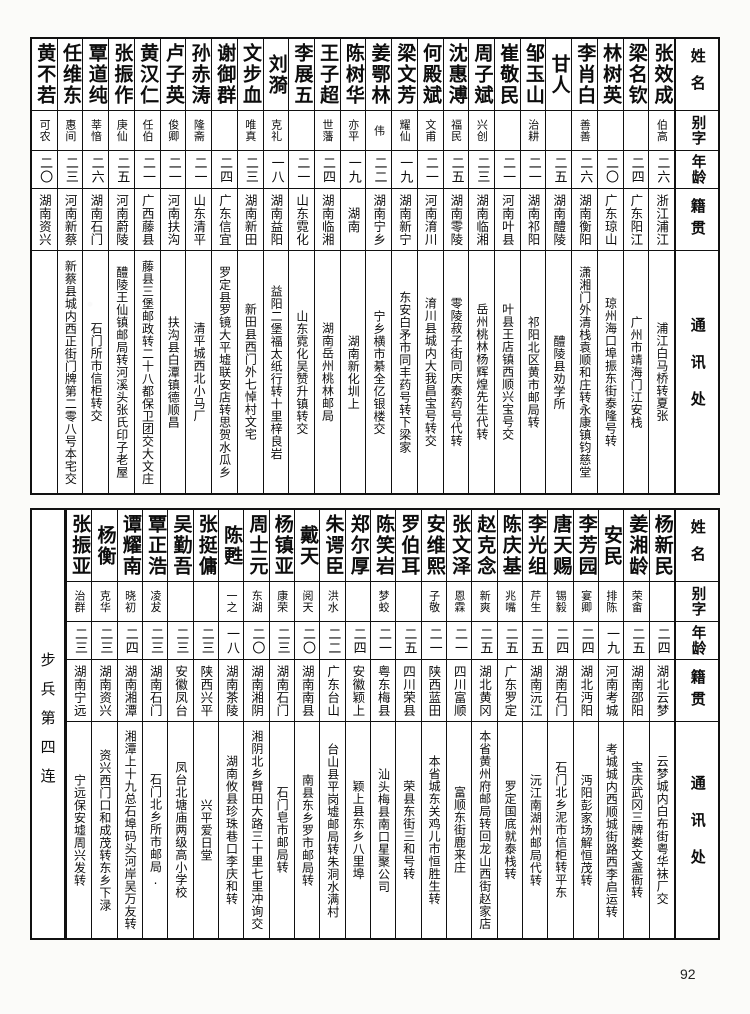 Image resolution: width=750 pixels, height=1014 pixels. What do you see at coordinates (44, 75) in the screenshot?
I see `entry-name: 黄不若` at bounding box center [44, 75].